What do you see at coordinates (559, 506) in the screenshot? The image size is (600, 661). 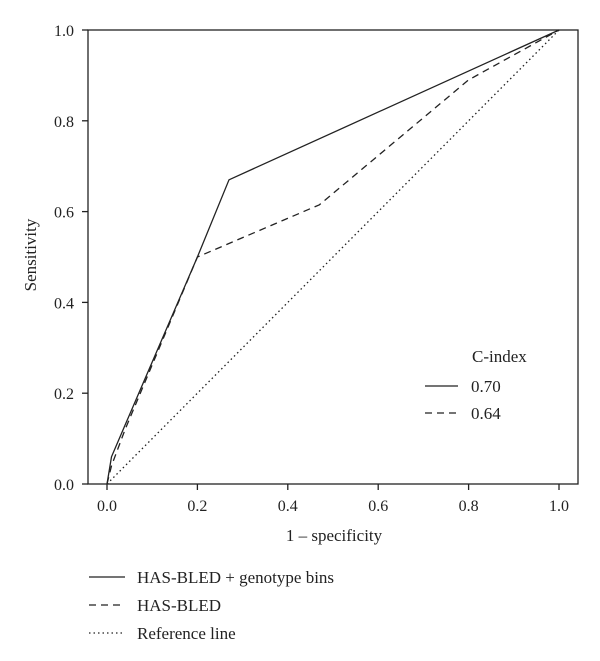 I see `x-tick-label: 1.0` at bounding box center [559, 506].